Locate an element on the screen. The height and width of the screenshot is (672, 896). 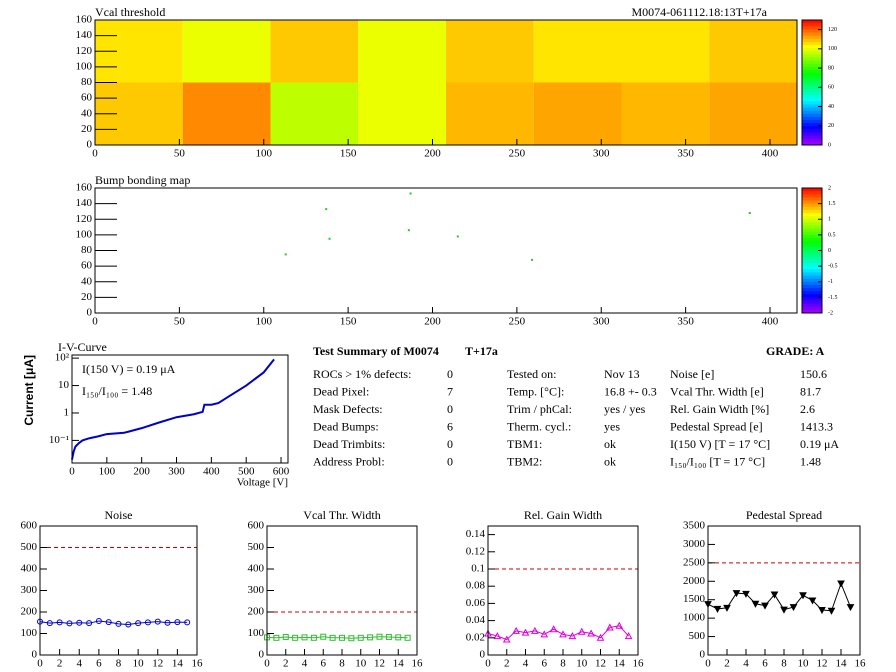
x-tick-label: 500 is located at coordinates (246, 472).